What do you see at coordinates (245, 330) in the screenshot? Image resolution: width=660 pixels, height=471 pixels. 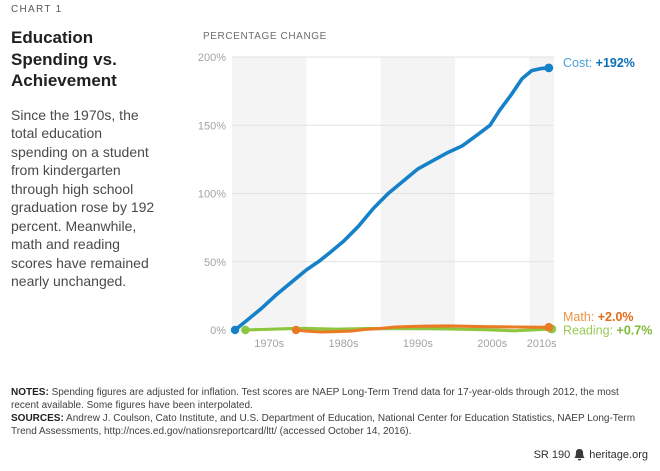 I see `reading-start-dot` at bounding box center [245, 330].